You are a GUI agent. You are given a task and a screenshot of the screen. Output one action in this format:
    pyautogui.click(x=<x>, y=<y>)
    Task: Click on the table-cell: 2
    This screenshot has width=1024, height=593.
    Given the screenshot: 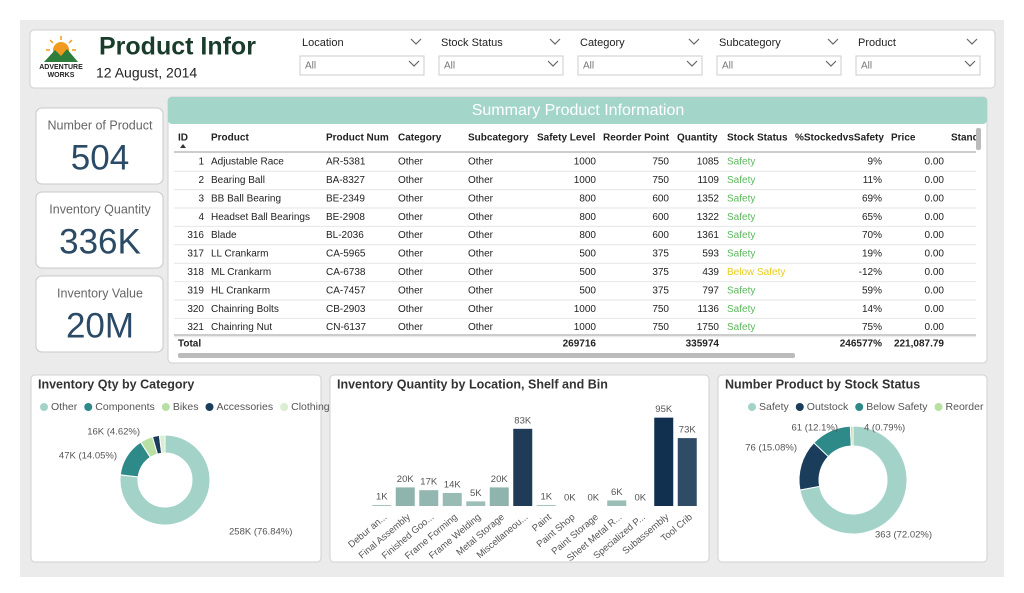 What is the action you would take?
    pyautogui.click(x=201, y=180)
    